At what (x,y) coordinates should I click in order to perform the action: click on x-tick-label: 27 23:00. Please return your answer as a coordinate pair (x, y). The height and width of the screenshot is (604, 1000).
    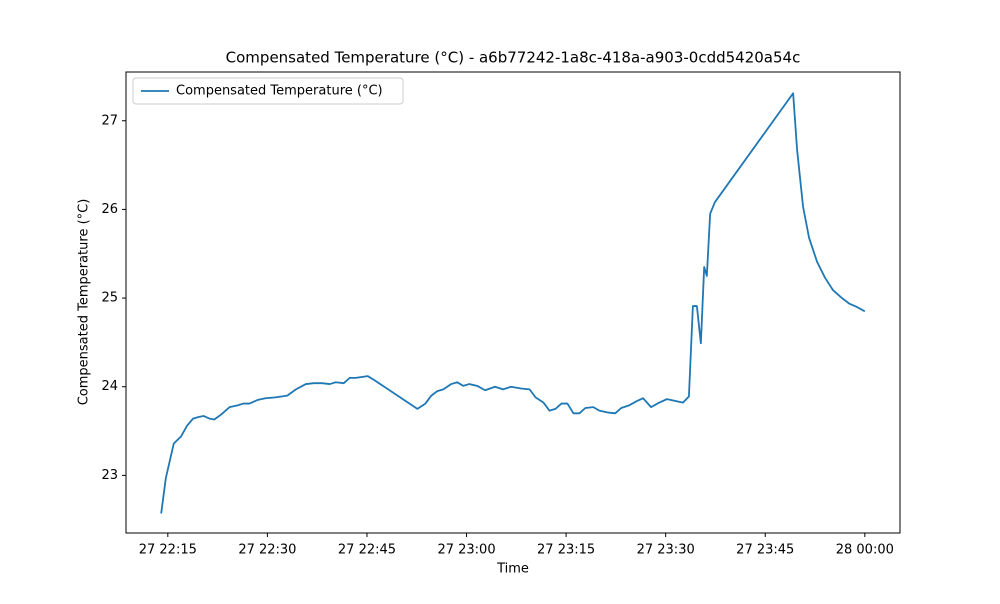
    Looking at the image, I should click on (466, 550).